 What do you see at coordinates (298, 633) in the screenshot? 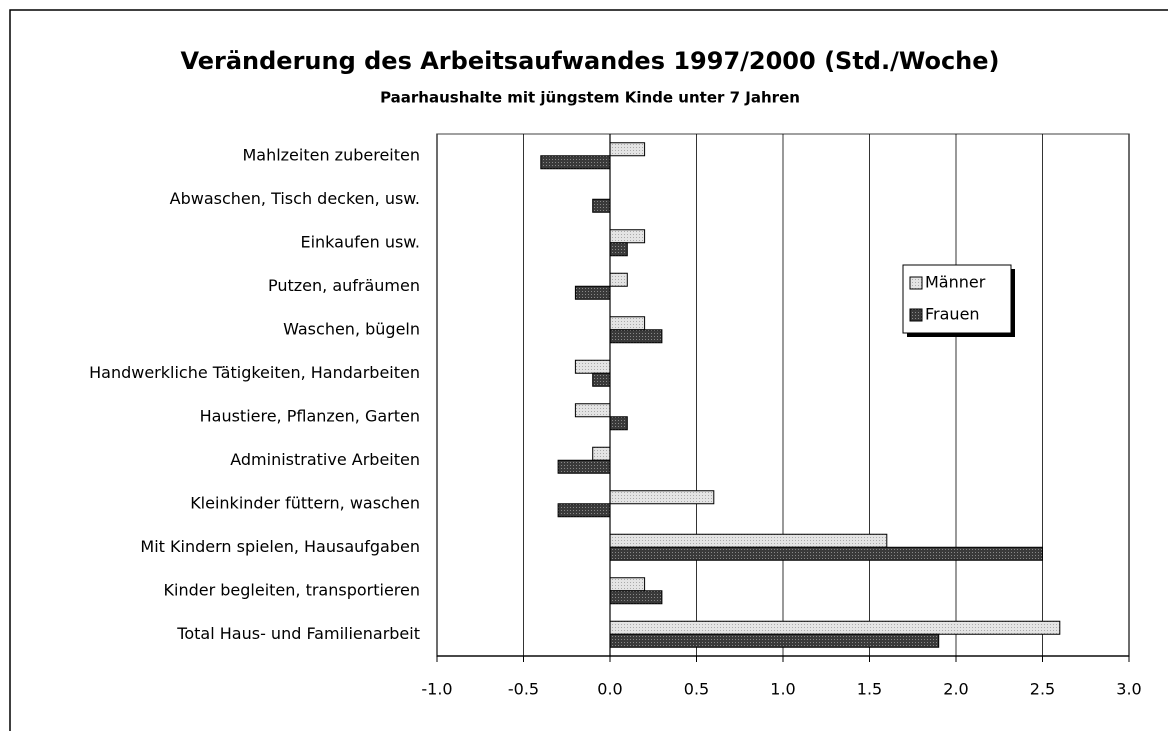
I see `y-tick-label: Total Haus- und Familienarbeit` at bounding box center [298, 633].